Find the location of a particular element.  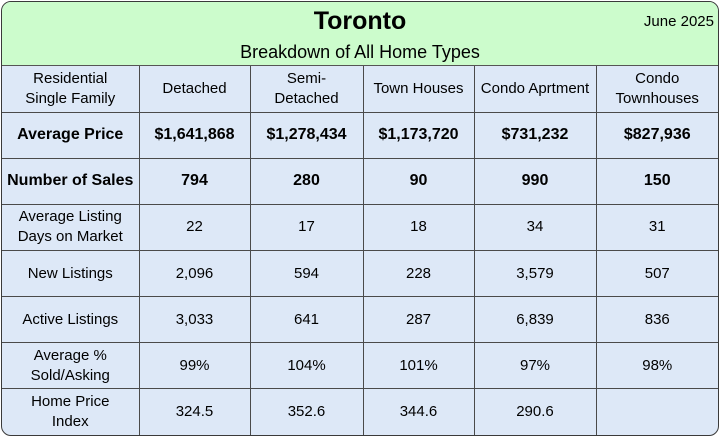

table-cell: 287 is located at coordinates (418, 320).